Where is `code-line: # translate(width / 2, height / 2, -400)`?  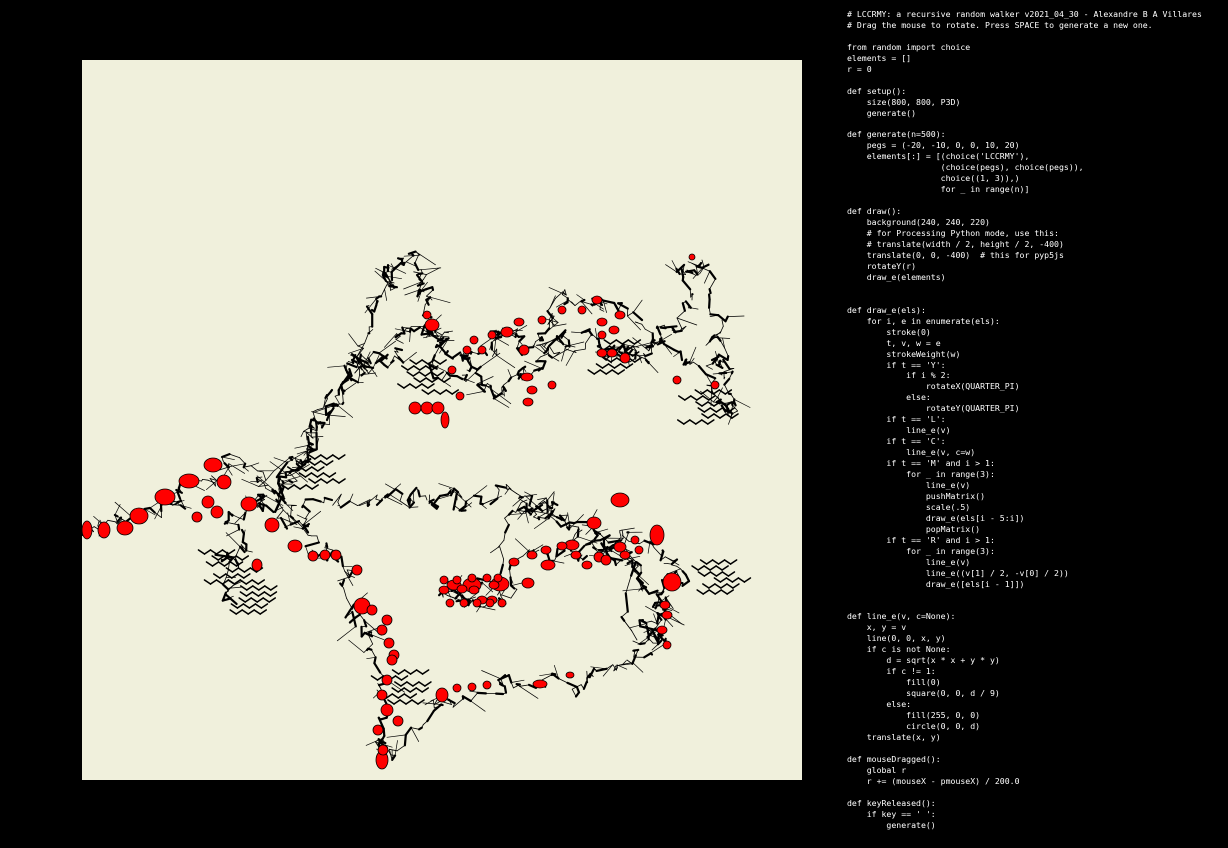
code-line: # translate(width / 2, height / 2, -400) is located at coordinates (955, 244).